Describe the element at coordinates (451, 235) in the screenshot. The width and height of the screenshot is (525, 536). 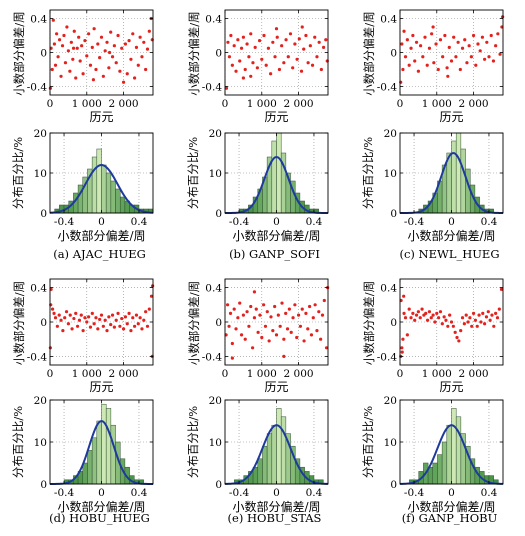
I see `x-axis-label: 小数部分偏差/周` at that location.